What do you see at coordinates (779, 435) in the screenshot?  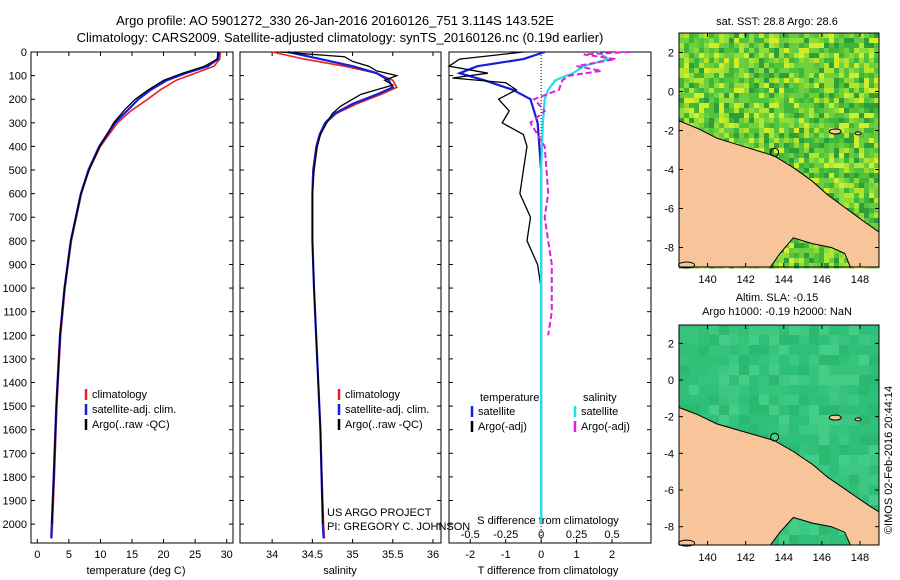 I see `map-sla_map` at bounding box center [779, 435].